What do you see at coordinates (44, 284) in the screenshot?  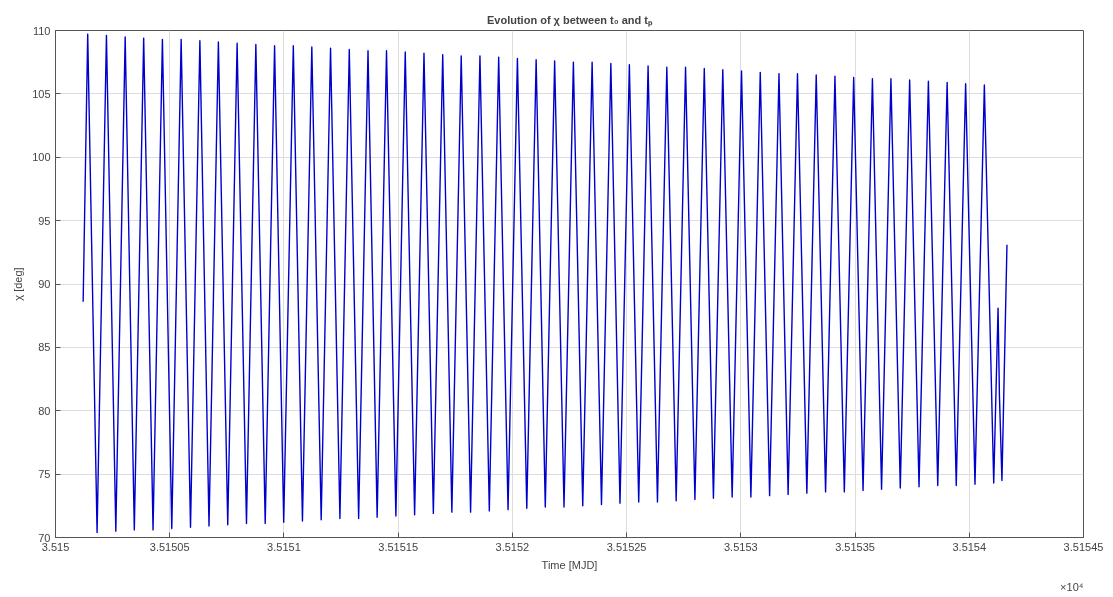 I see `y-tick-label: 90` at bounding box center [44, 284].